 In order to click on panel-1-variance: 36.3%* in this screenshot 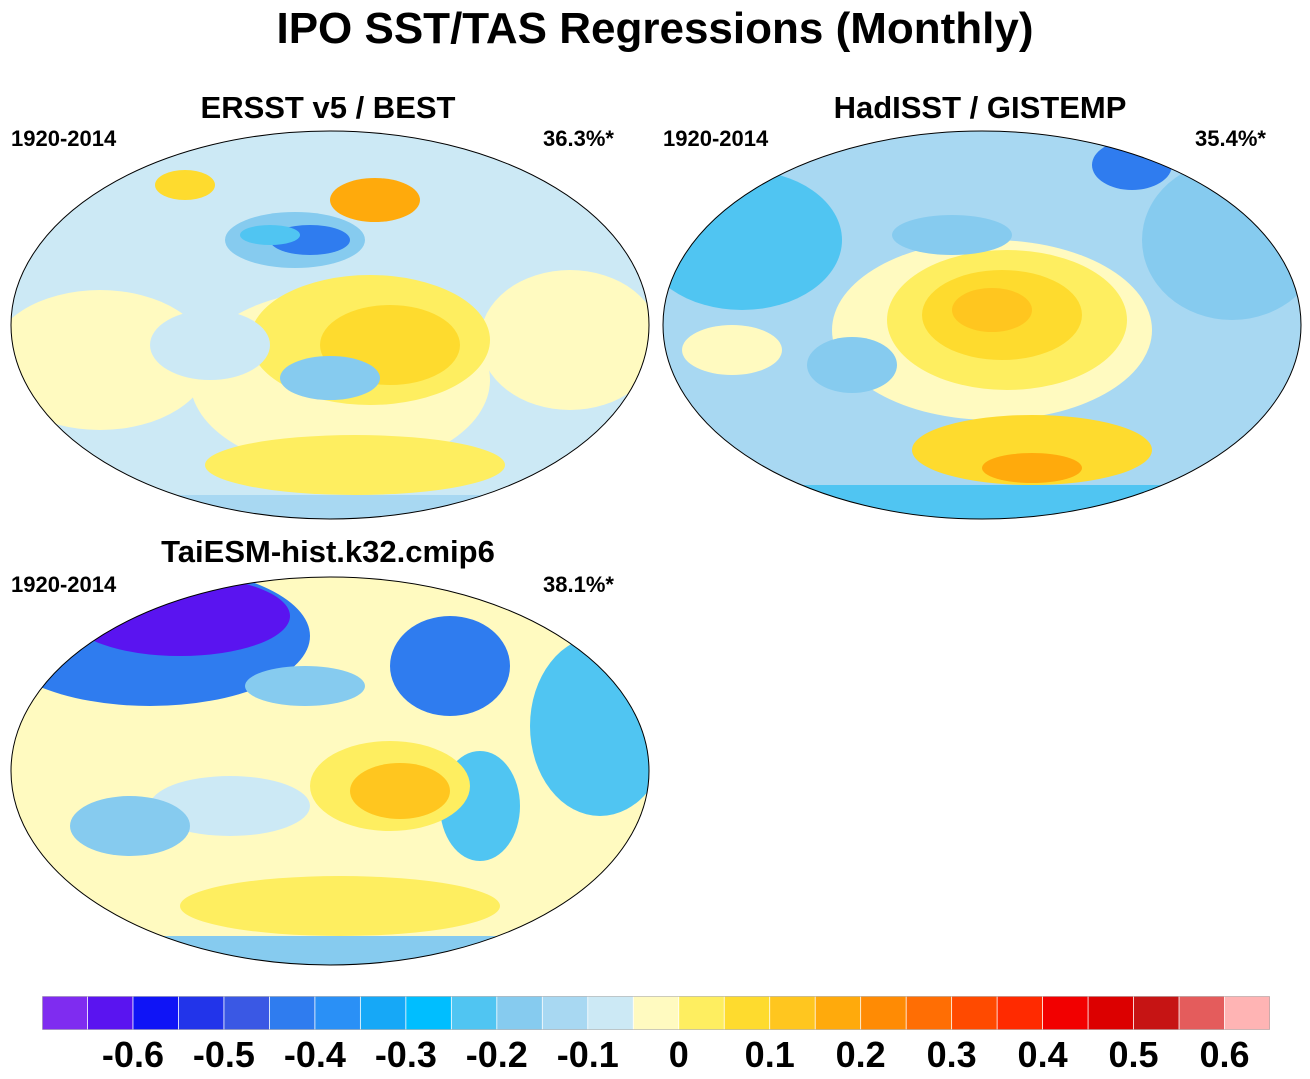, I will do `click(578, 138)`.